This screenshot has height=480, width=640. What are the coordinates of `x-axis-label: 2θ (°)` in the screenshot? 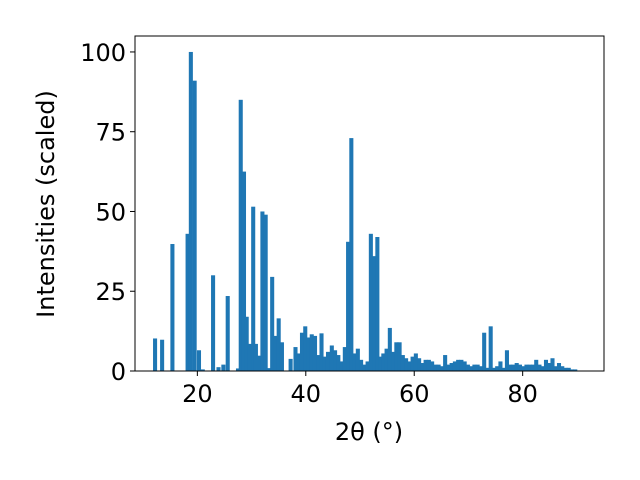 It's located at (369, 432).